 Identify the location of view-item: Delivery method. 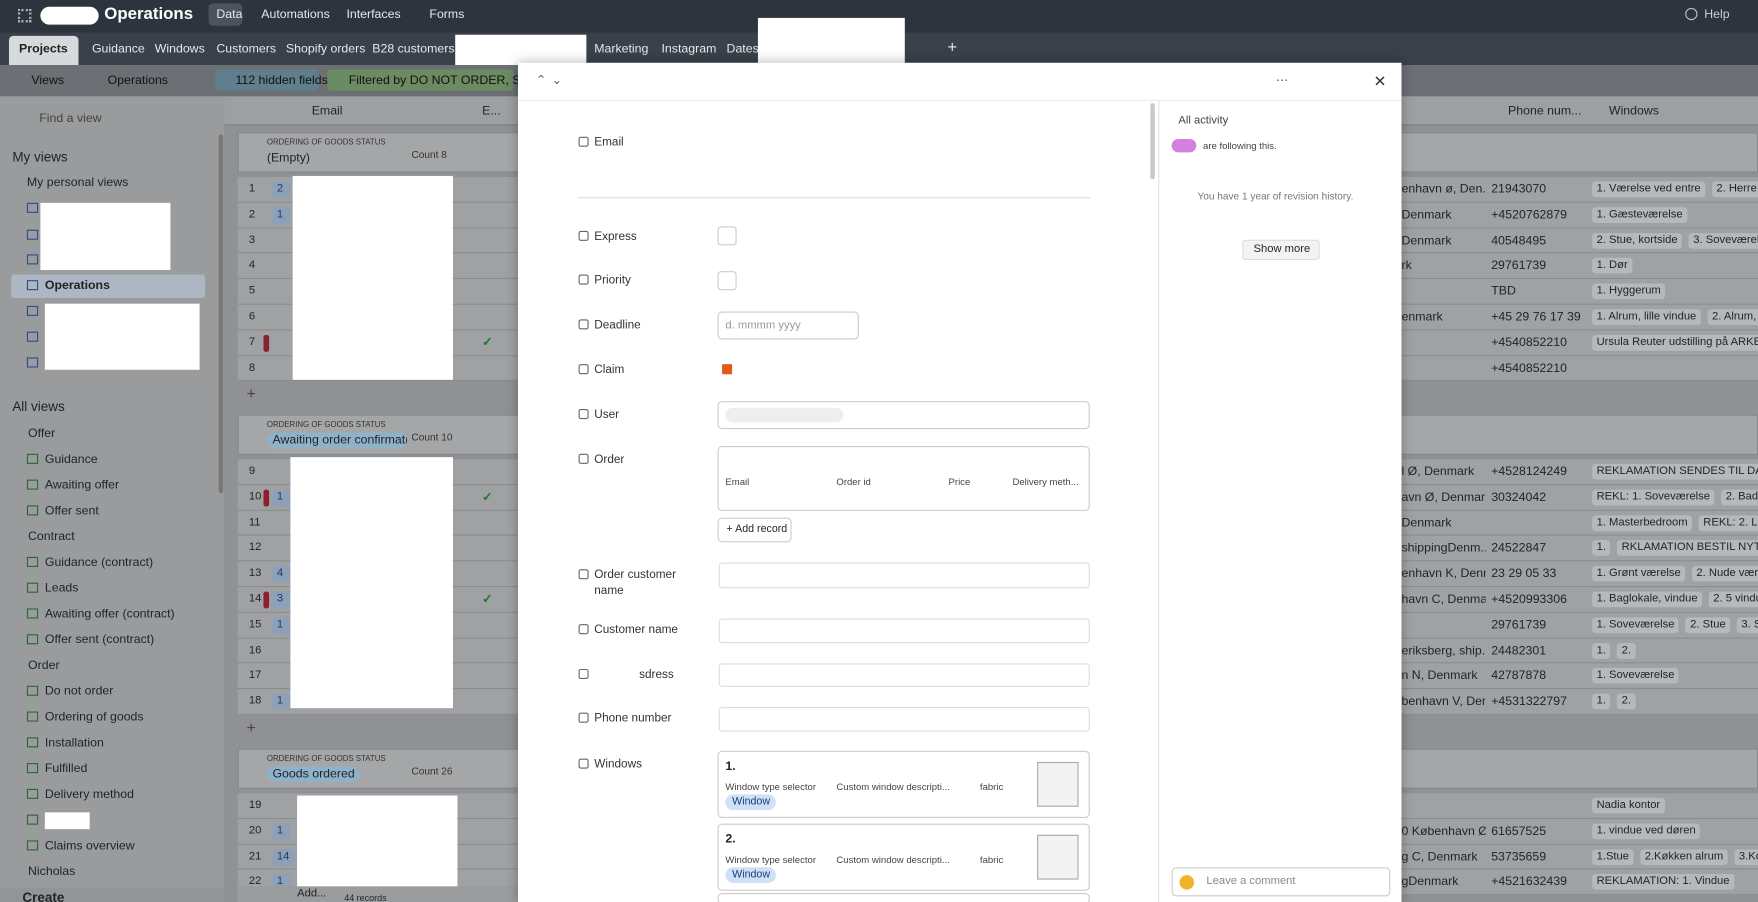
(89, 794).